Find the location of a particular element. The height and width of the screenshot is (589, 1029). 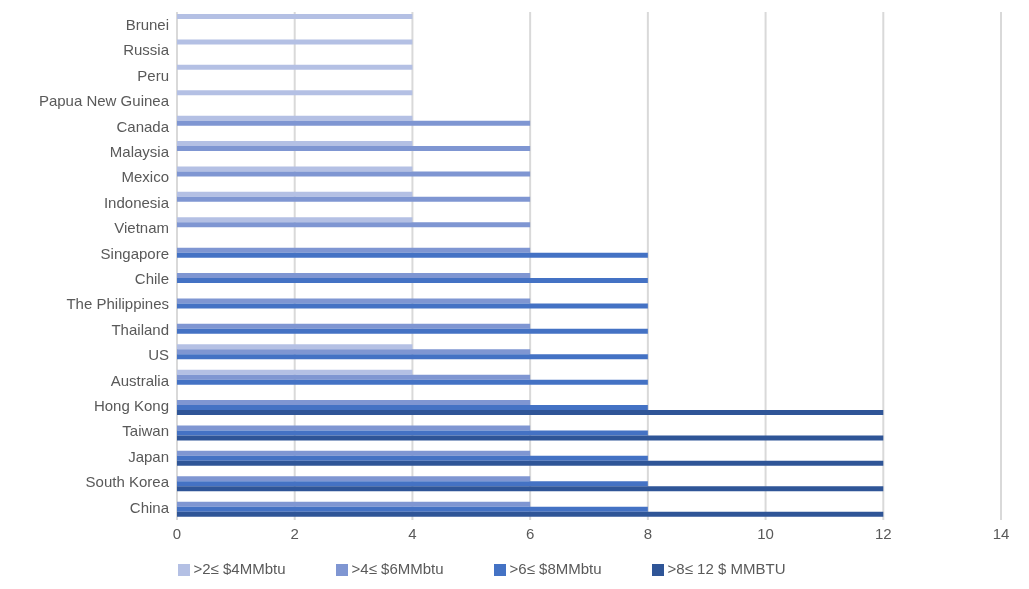

x-tick-label: 12 is located at coordinates (883, 533).